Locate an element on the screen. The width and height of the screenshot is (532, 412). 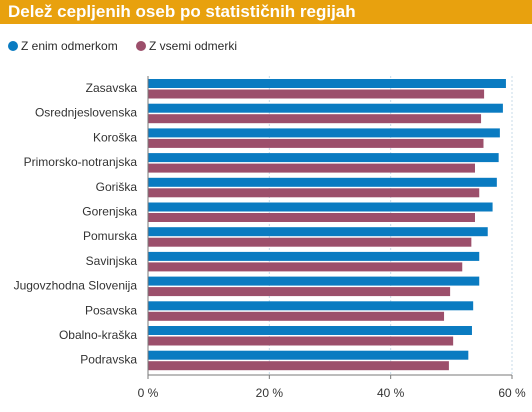
x-tick-label: 60 % is located at coordinates (512, 393).